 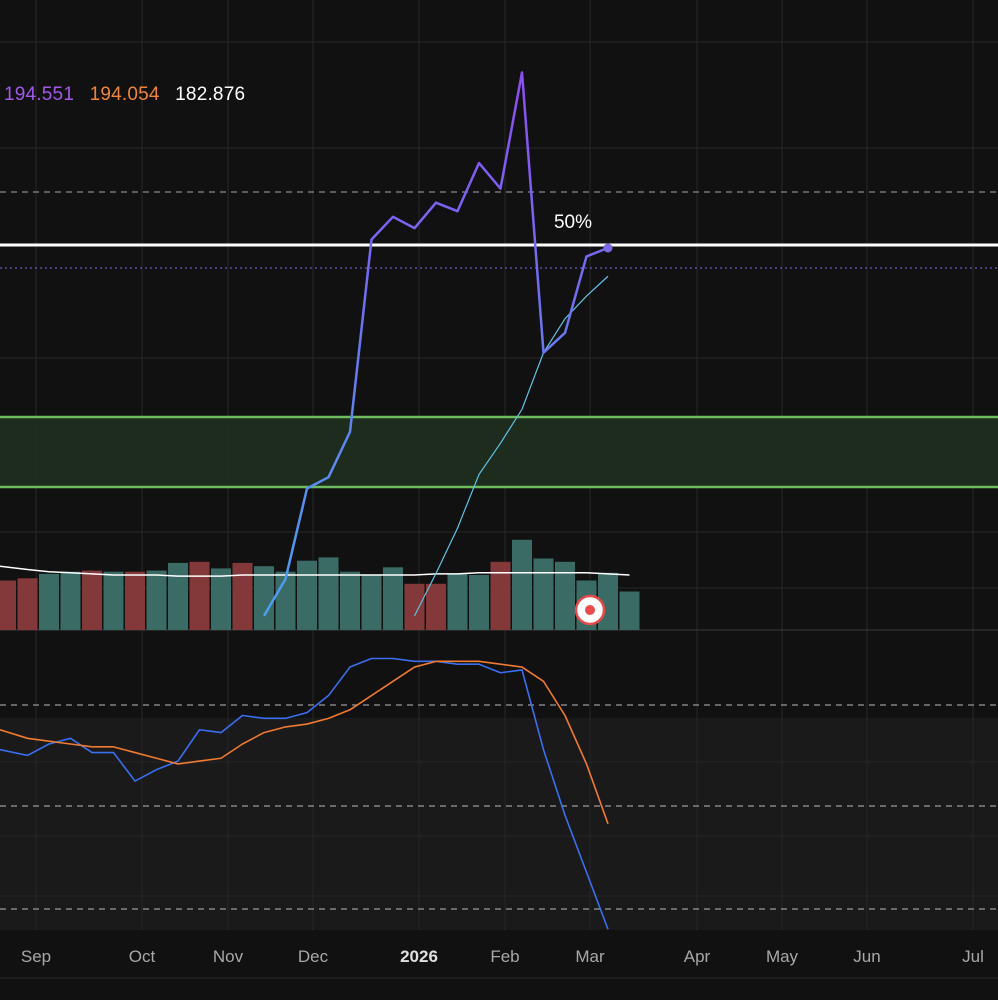 I want to click on x-tick-label-6: Mar, so click(x=590, y=956).